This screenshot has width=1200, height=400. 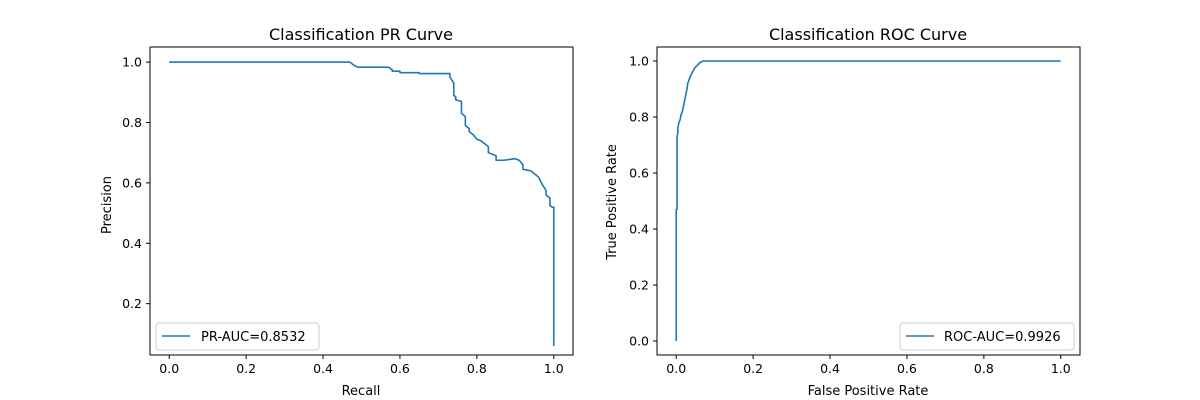 I want to click on roc-legend: ROC-AUC=0.9926, so click(x=987, y=336).